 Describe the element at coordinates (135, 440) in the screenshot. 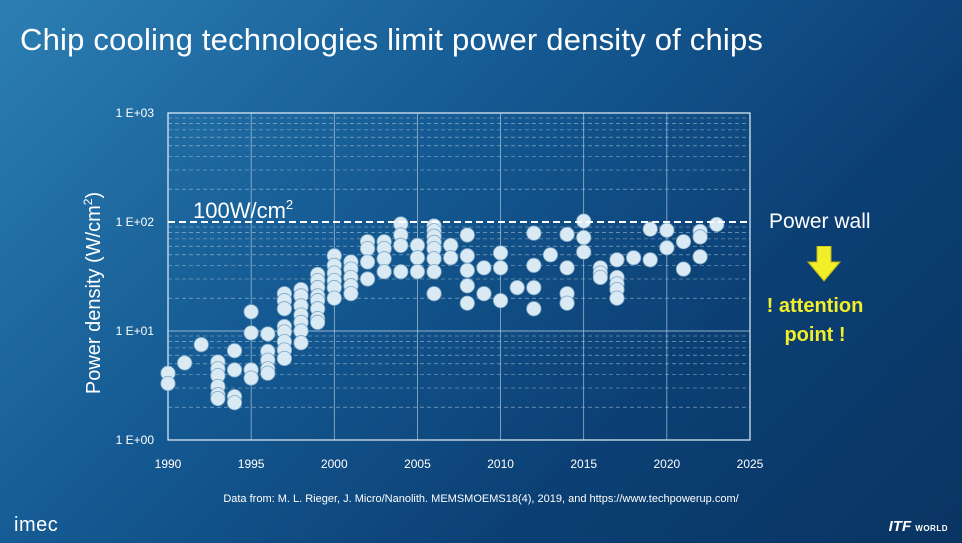

I see `y-tick-label: 1 E+00` at that location.